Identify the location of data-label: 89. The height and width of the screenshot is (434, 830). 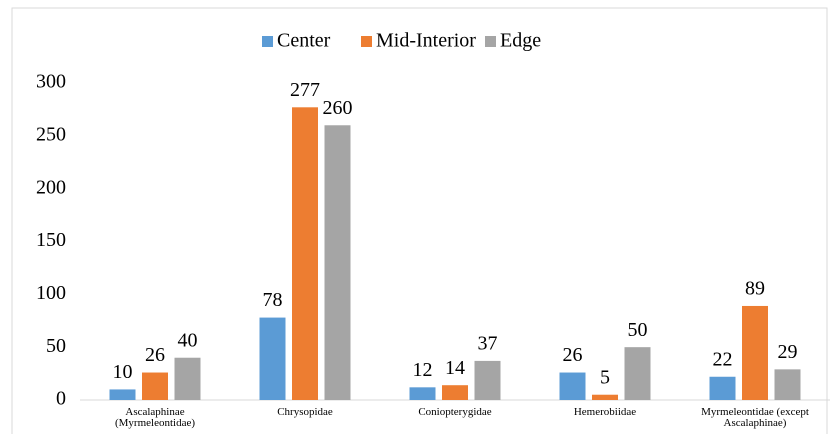
(755, 289).